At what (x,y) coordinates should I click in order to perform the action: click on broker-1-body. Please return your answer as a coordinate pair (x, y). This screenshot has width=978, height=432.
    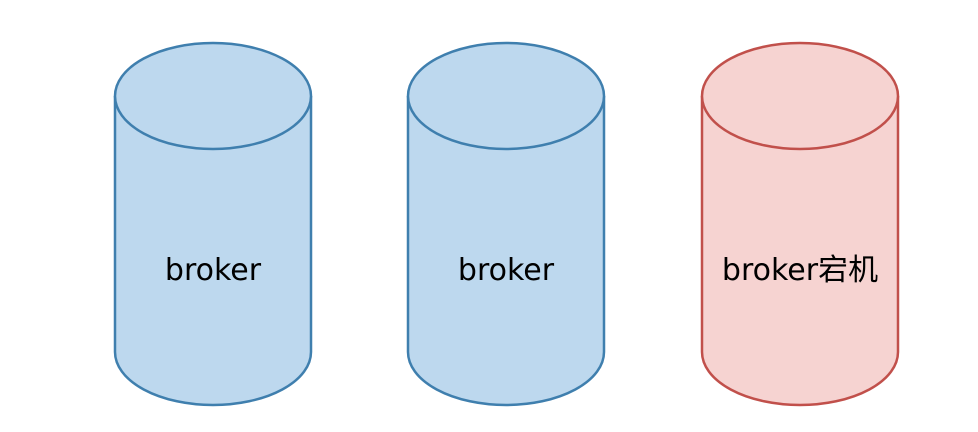
    Looking at the image, I should click on (213, 251).